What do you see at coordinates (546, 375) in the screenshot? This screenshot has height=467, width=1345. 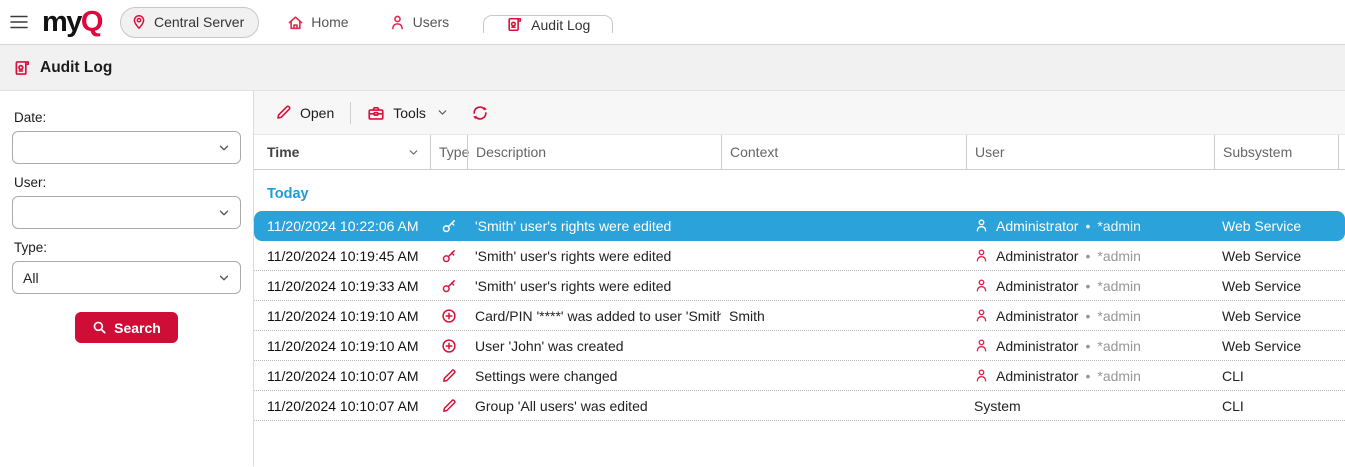 I see `description-cell: Settings were changed` at bounding box center [546, 375].